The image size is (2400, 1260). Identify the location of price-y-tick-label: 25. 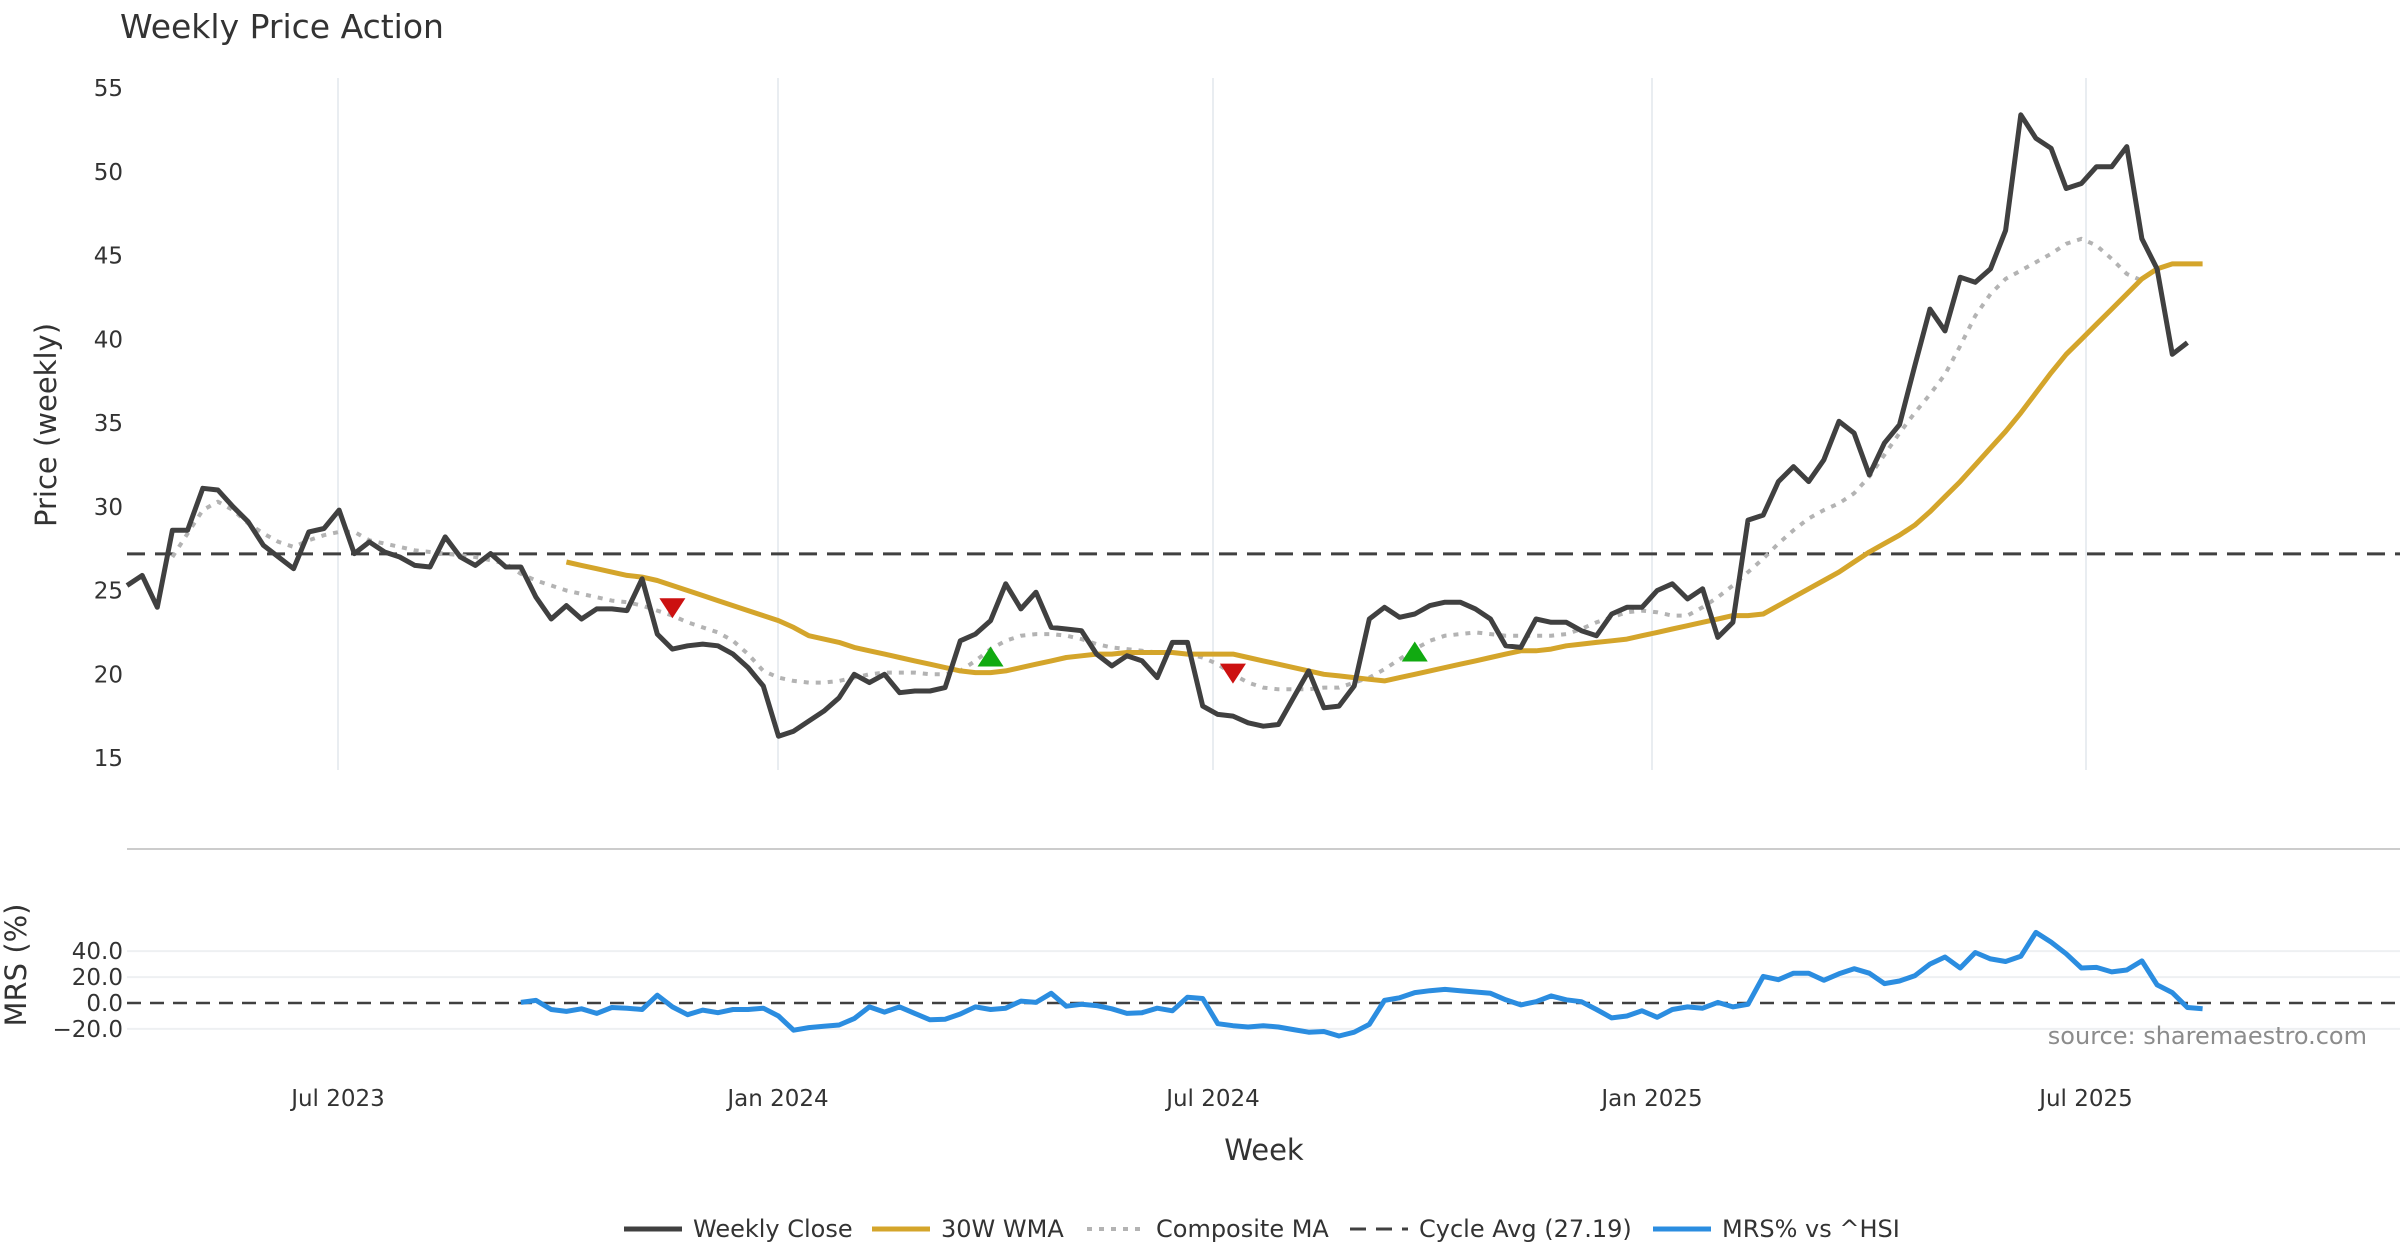
(108, 592).